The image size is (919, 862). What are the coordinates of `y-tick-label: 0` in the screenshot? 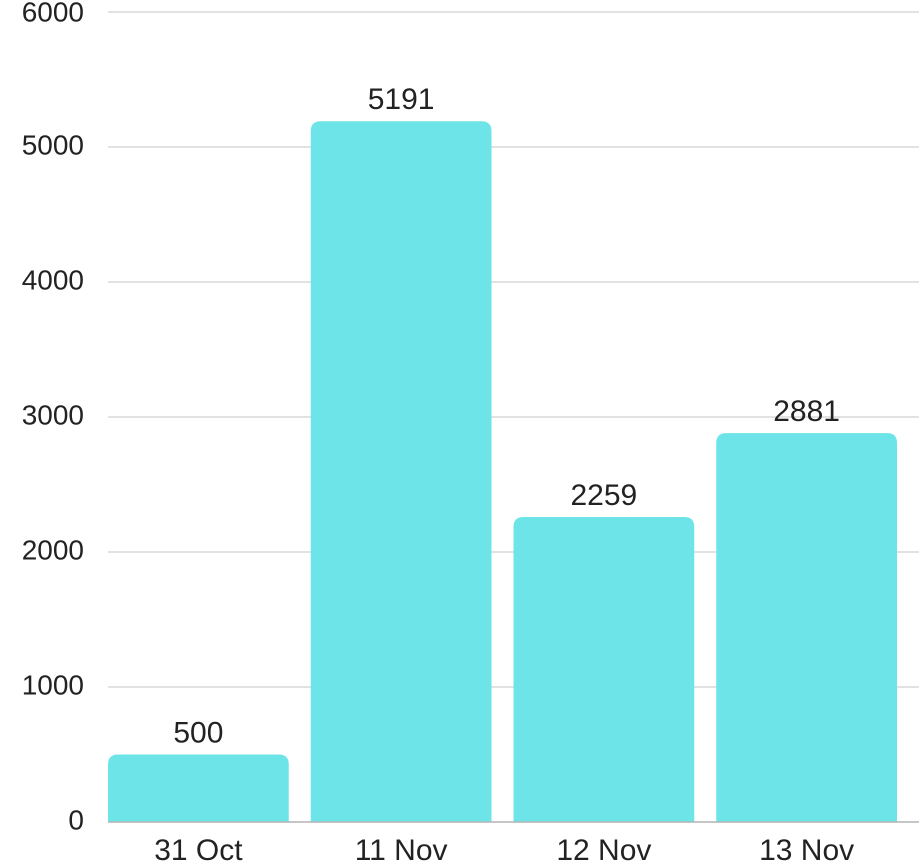 It's located at (76, 819).